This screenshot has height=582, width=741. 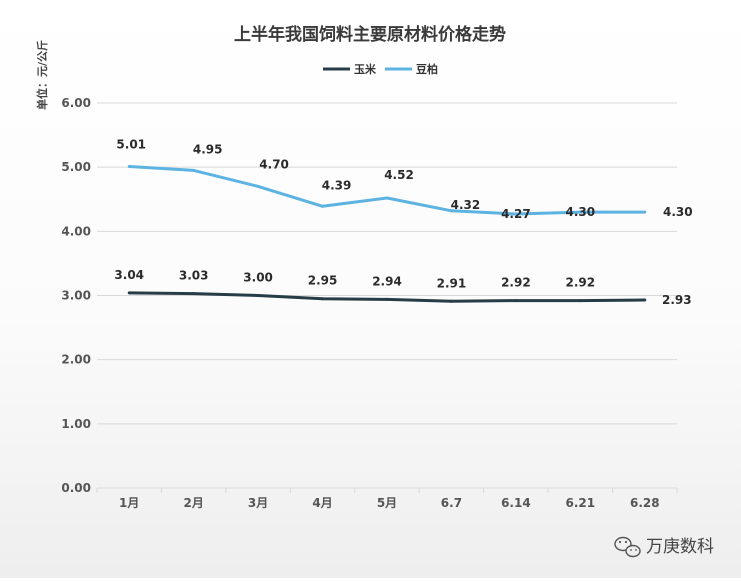 What do you see at coordinates (387, 503) in the screenshot?
I see `x-tick-label: 5月` at bounding box center [387, 503].